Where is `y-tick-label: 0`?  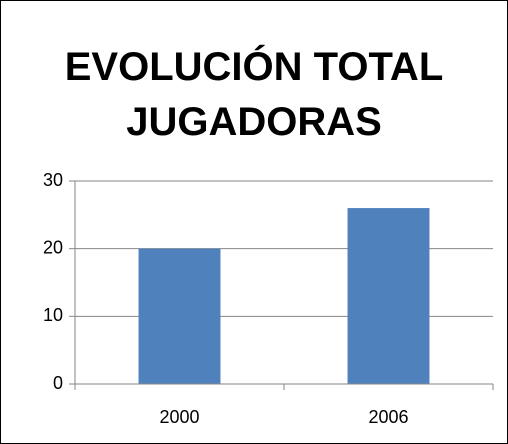 y-tick-label: 0 is located at coordinates (58, 383).